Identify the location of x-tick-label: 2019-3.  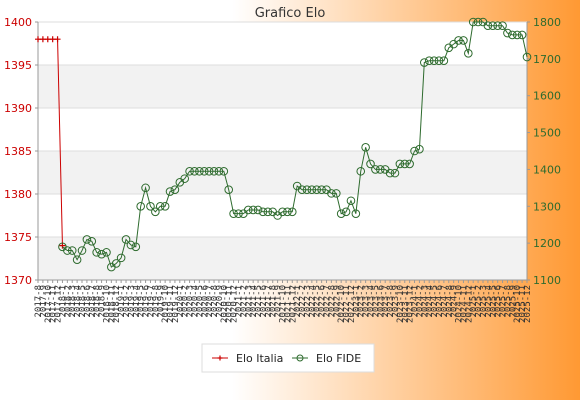
(132, 301).